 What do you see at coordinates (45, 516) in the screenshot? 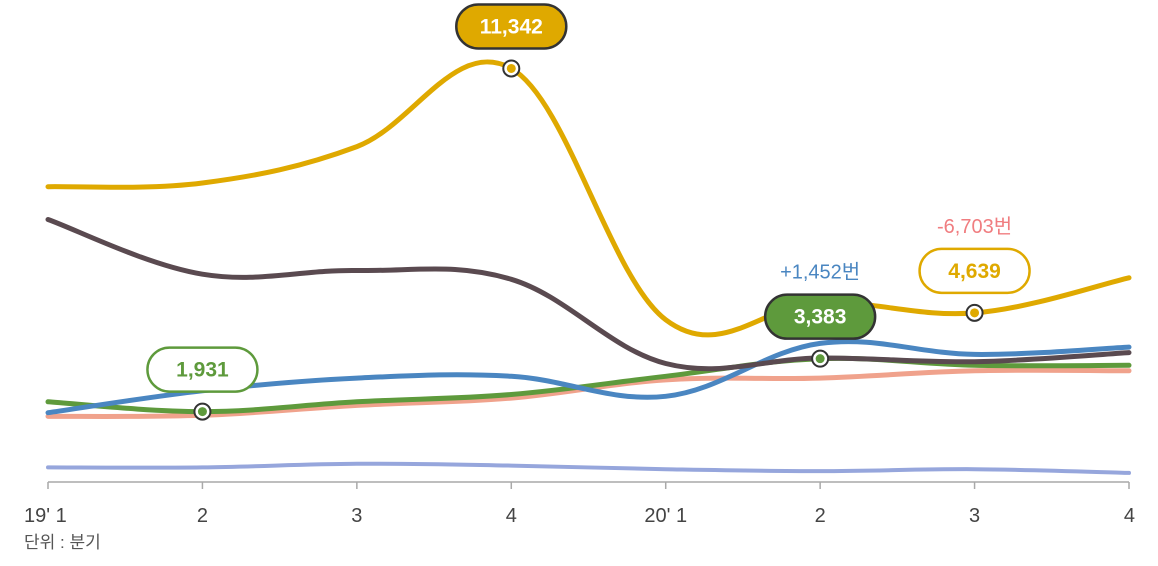
I see `x-tick-label: 19' 1` at bounding box center [45, 516].